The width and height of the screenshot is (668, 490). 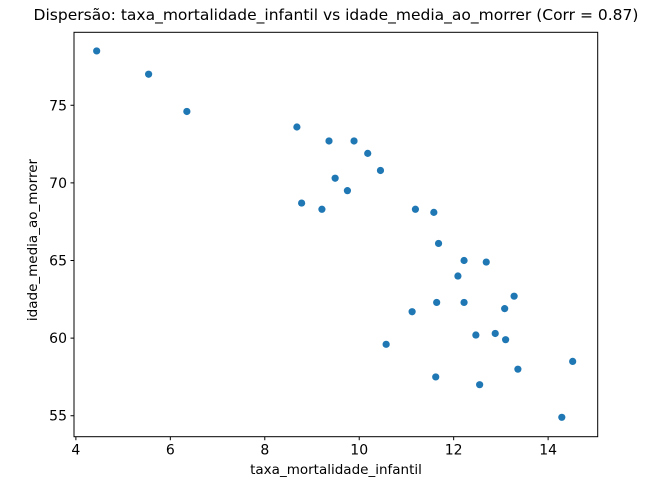 What do you see at coordinates (58, 417) in the screenshot?
I see `y-tick-label: 55` at bounding box center [58, 417].